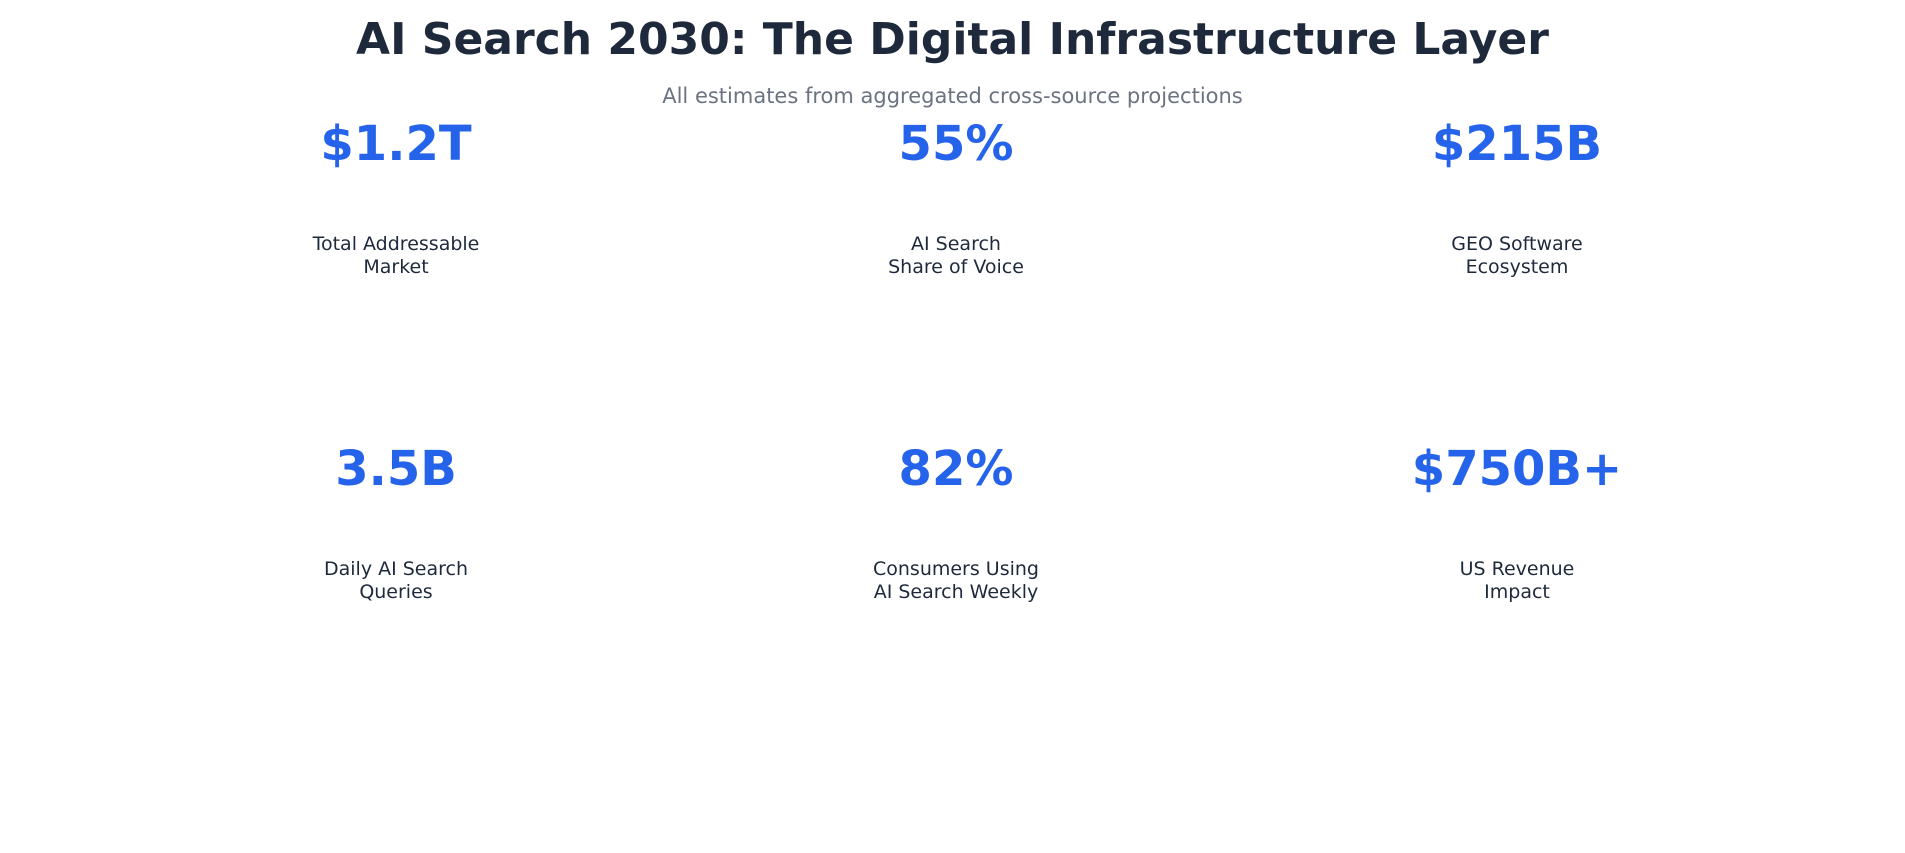 The height and width of the screenshot is (853, 1905). I want to click on stat-label-line: Share of Voice, so click(956, 267).